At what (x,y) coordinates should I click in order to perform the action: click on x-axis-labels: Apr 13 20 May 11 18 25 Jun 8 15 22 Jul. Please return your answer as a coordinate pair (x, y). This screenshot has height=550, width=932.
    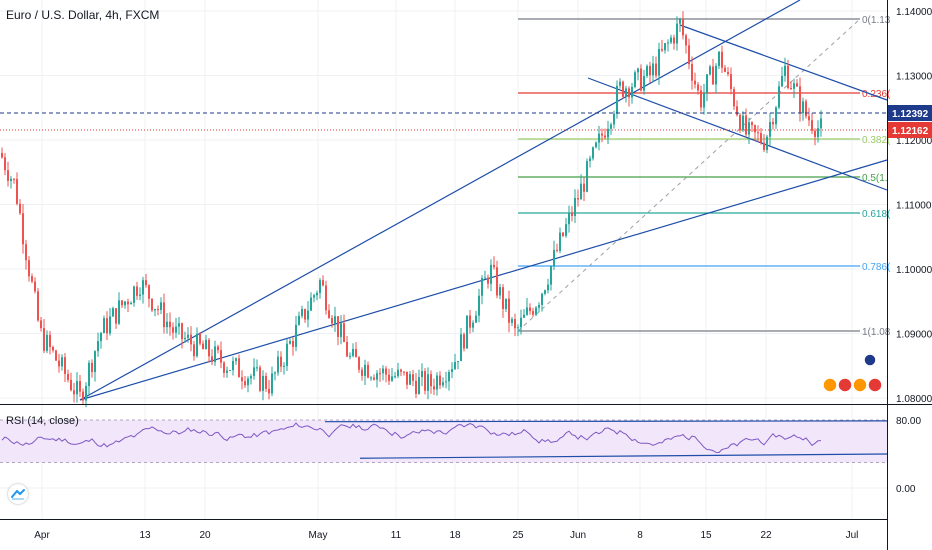
    Looking at the image, I should click on (446, 535).